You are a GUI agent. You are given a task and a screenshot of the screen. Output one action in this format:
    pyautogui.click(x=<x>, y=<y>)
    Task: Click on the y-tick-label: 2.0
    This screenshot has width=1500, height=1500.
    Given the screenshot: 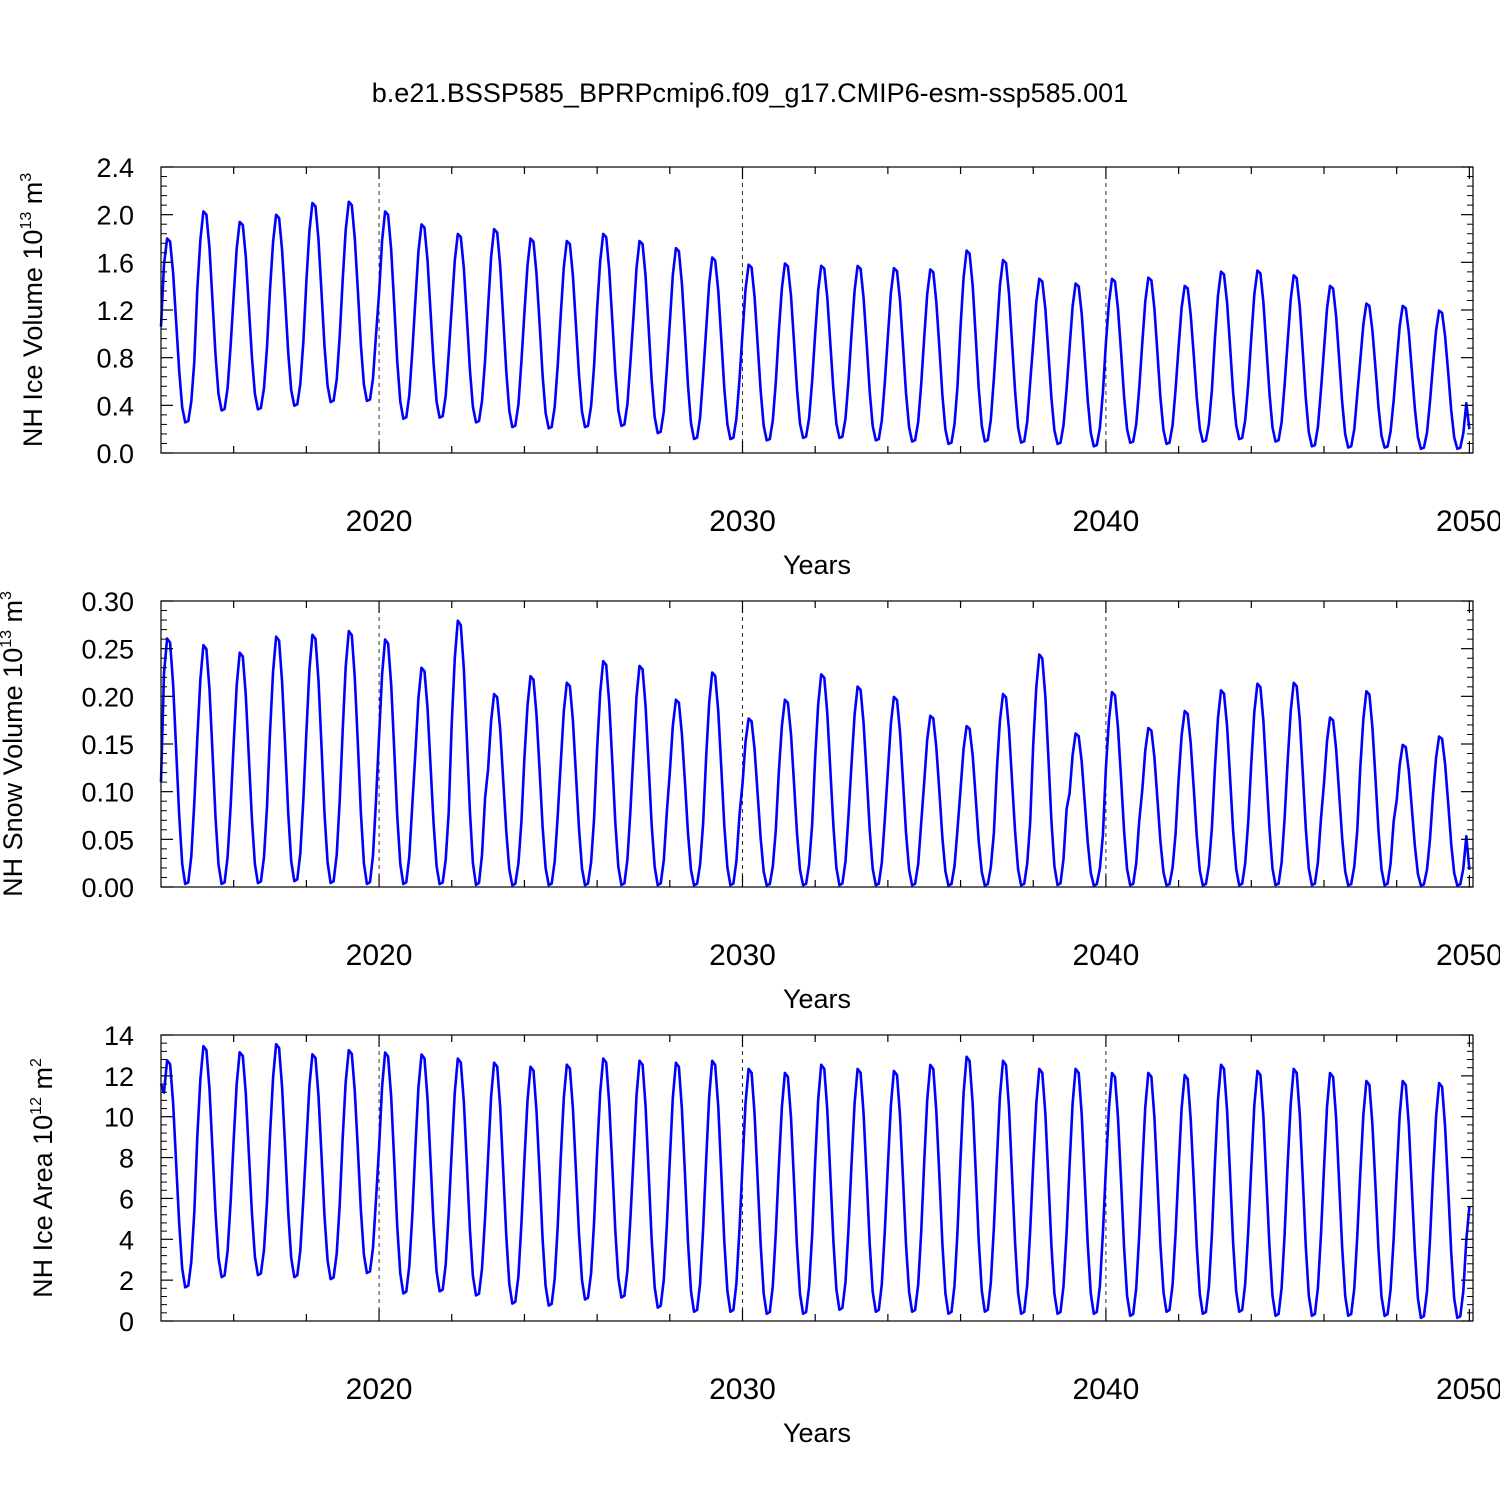 What is the action you would take?
    pyautogui.click(x=115, y=216)
    